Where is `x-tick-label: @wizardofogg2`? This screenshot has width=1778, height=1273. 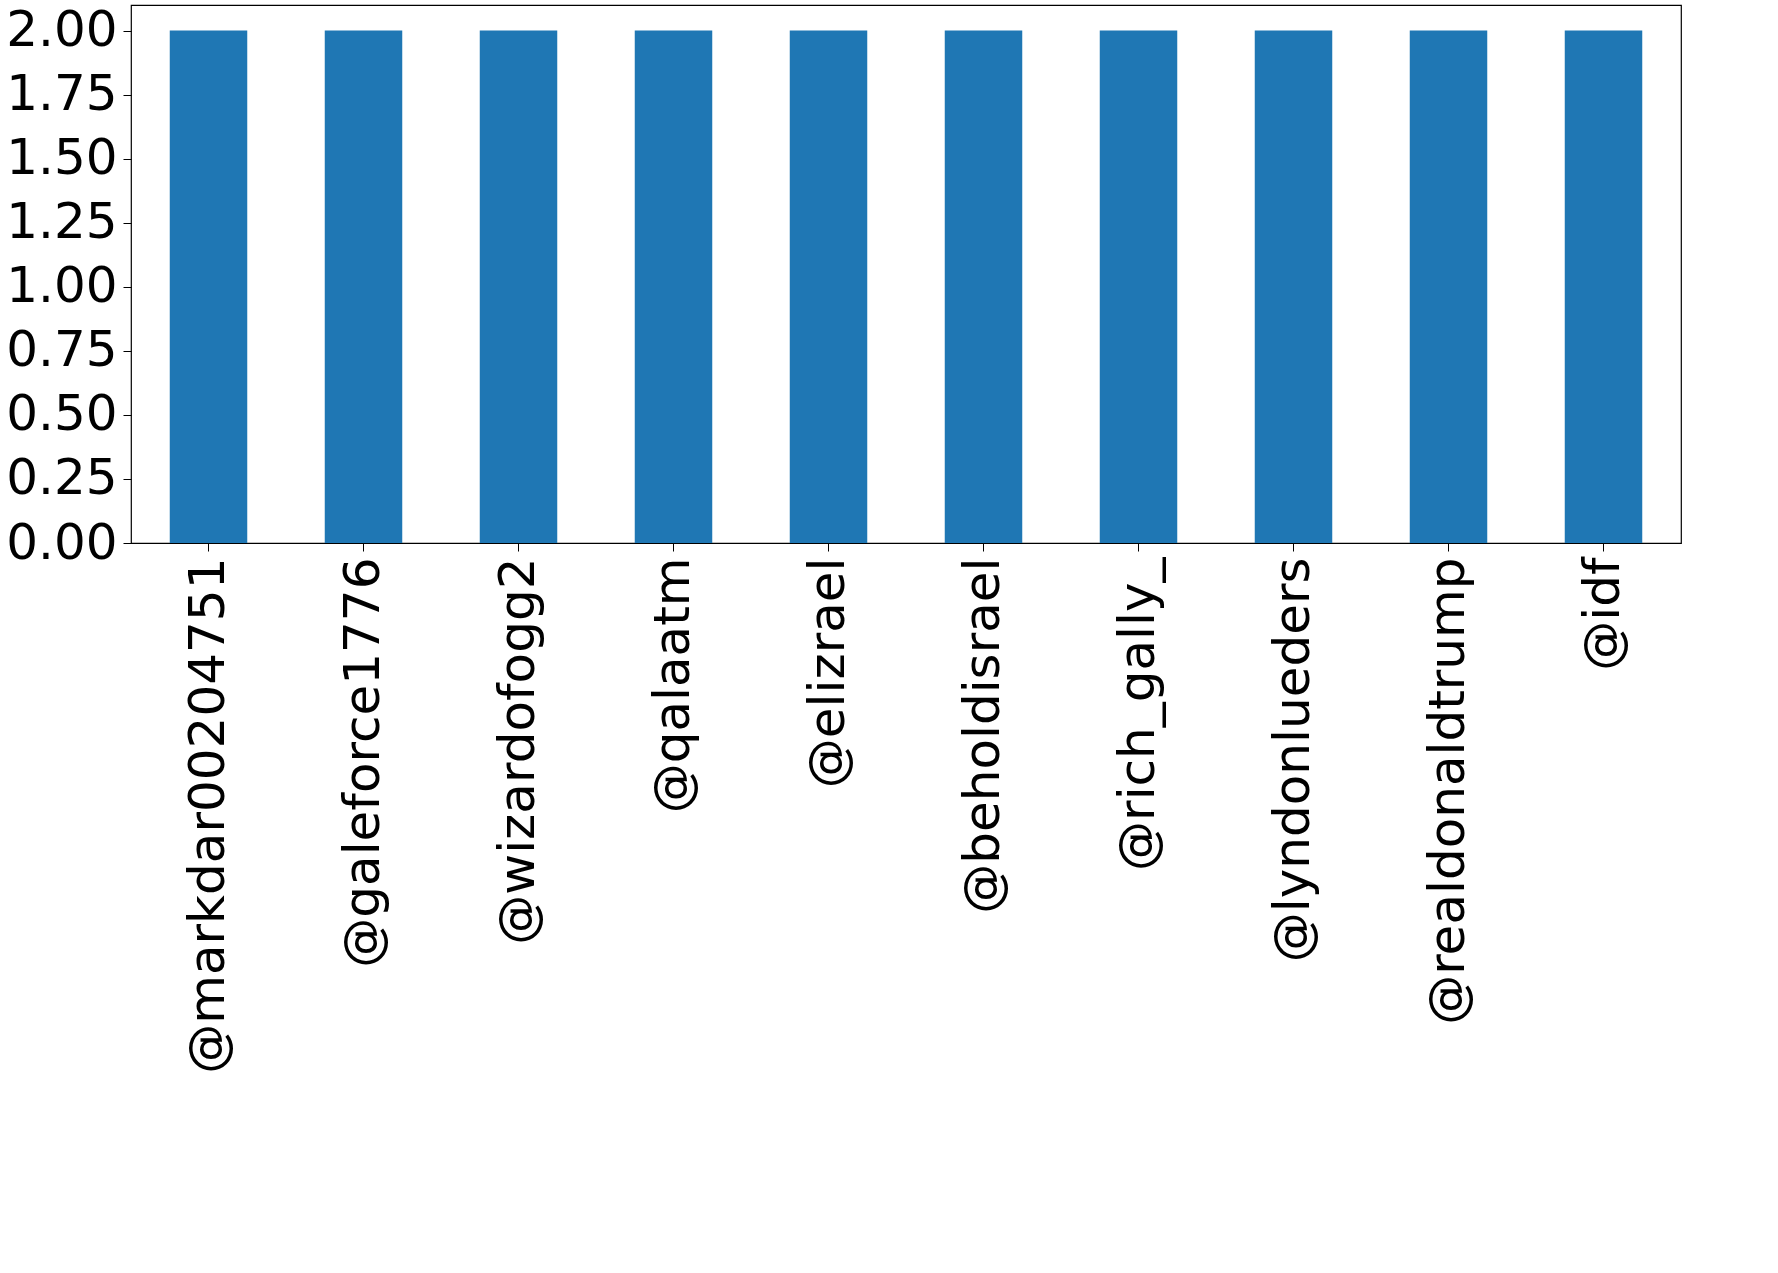
x-tick-label: @wizardofogg2 is located at coordinates (516, 751).